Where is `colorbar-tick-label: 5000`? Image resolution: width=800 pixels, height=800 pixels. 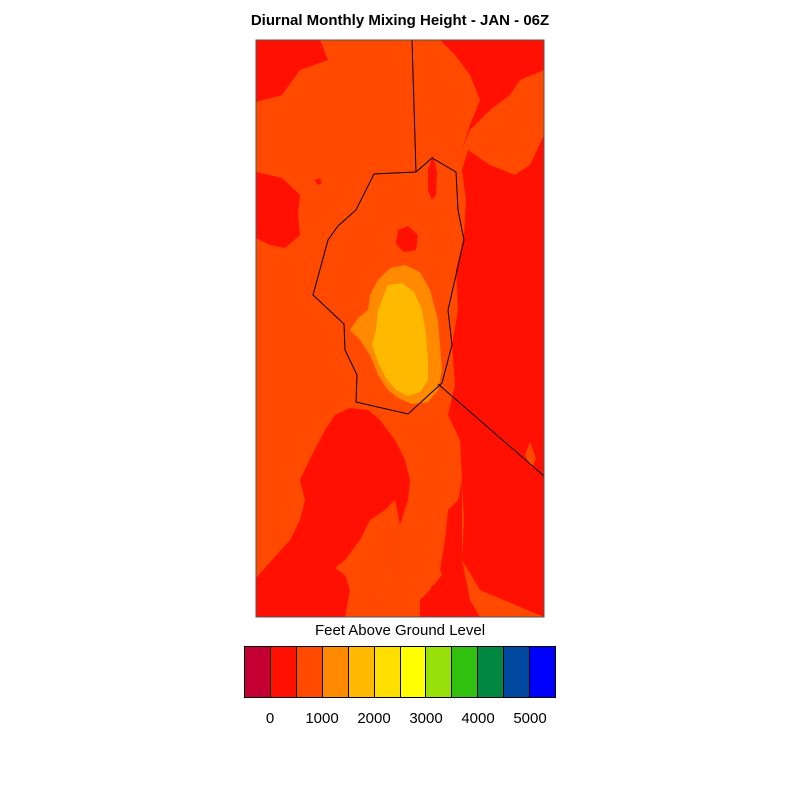 colorbar-tick-label: 5000 is located at coordinates (530, 718).